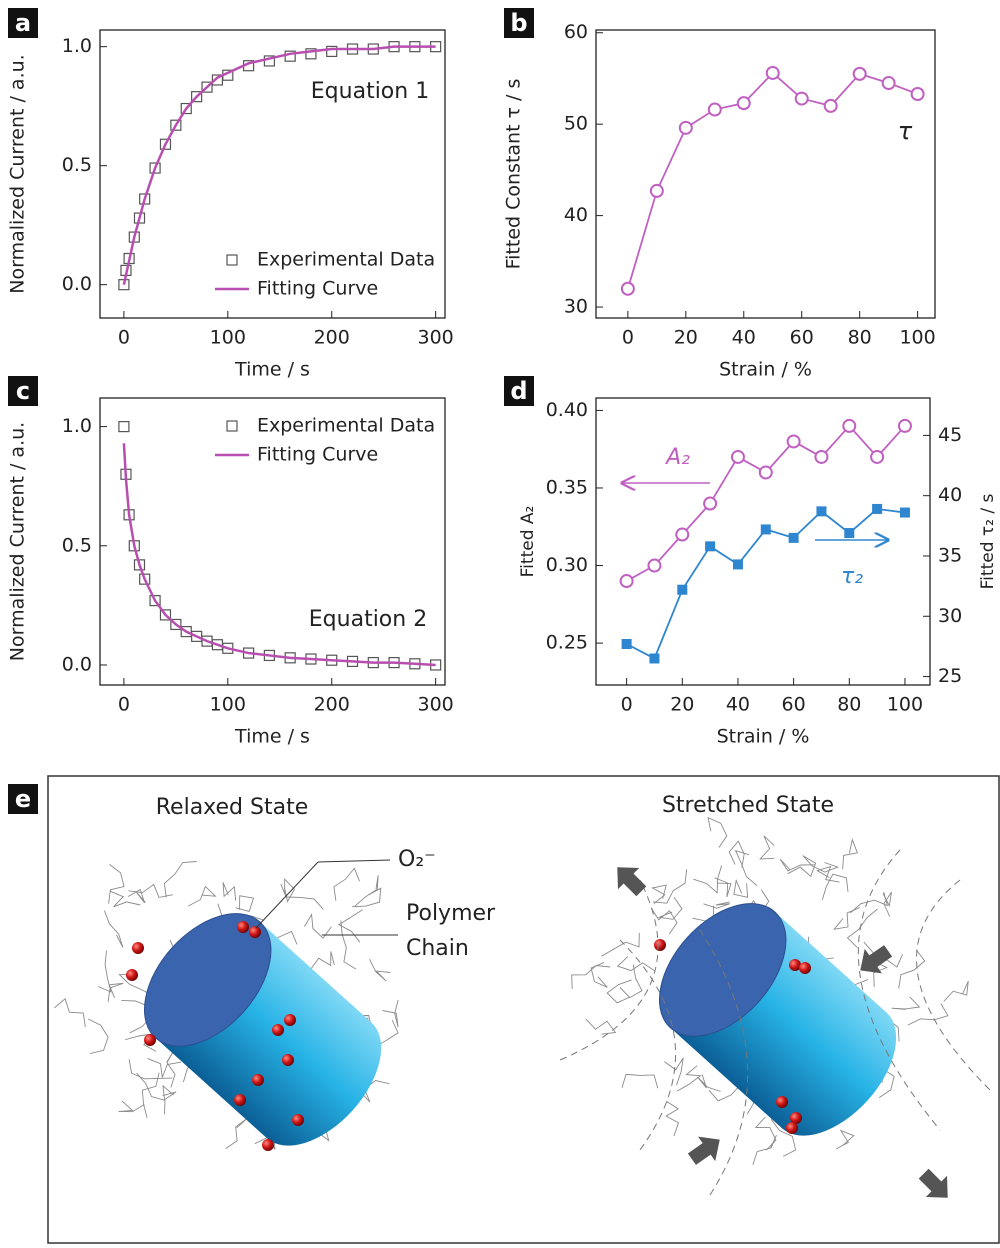 Image resolution: width=1000 pixels, height=1248 pixels. What do you see at coordinates (317, 289) in the screenshot?
I see `legend-label: Fitting Curve` at bounding box center [317, 289].